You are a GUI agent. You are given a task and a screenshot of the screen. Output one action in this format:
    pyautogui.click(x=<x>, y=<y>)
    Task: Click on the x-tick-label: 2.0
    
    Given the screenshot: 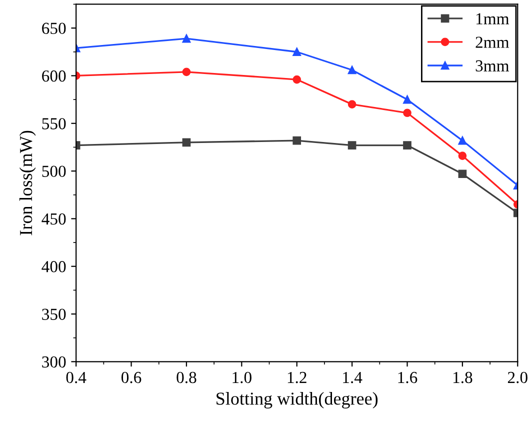 What is the action you would take?
    pyautogui.click(x=518, y=378)
    